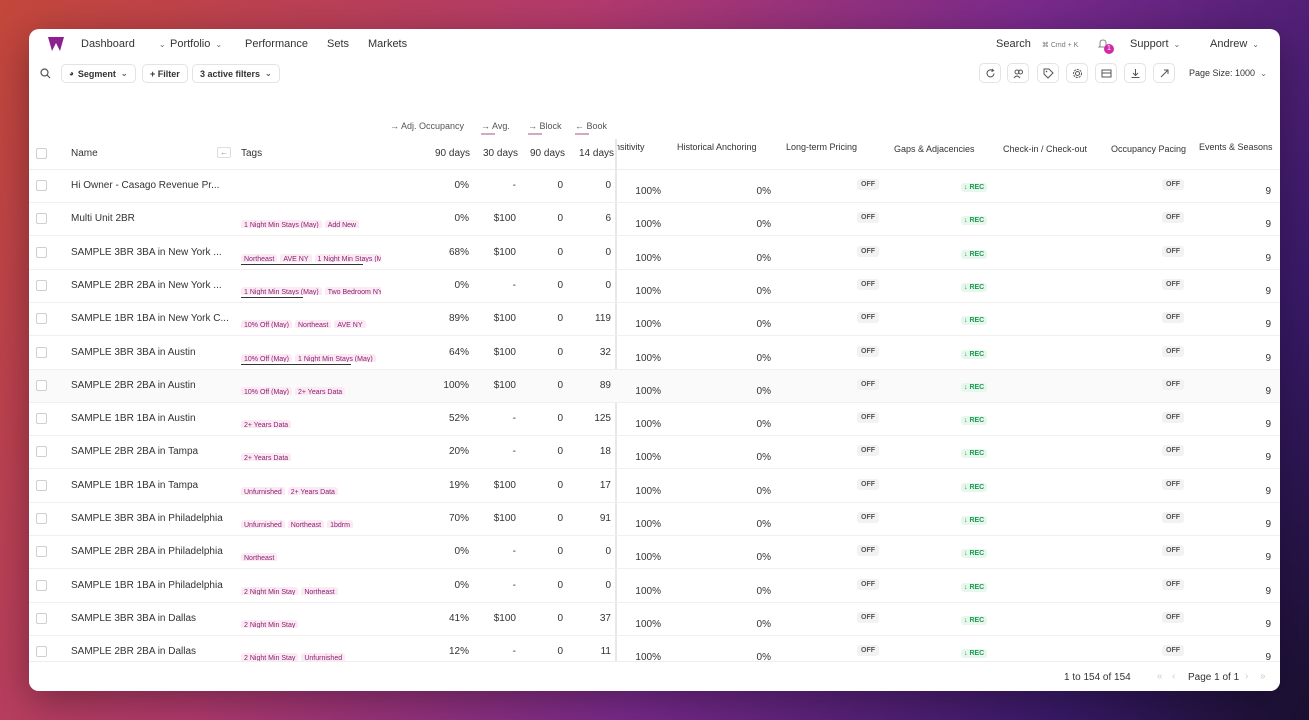 The height and width of the screenshot is (720, 1309). I want to click on tag-chip: 2 Night Min Stay, so click(270, 623).